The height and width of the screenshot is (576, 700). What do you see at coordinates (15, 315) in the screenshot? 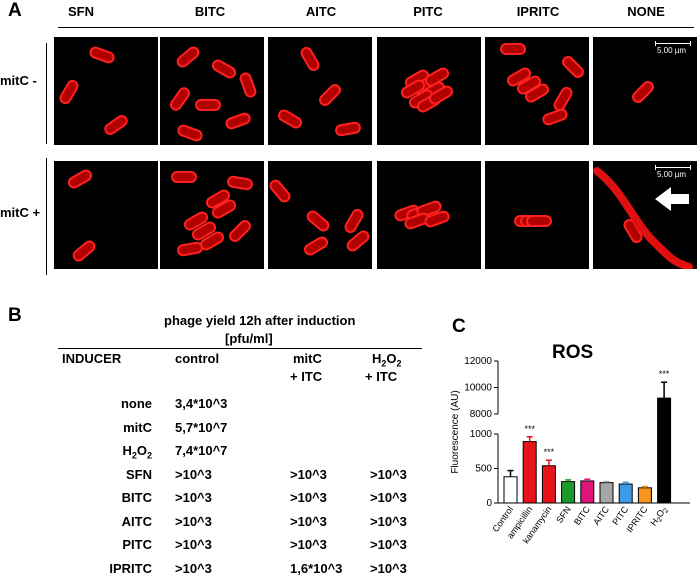
I see `panel-b-label: B` at bounding box center [15, 315].